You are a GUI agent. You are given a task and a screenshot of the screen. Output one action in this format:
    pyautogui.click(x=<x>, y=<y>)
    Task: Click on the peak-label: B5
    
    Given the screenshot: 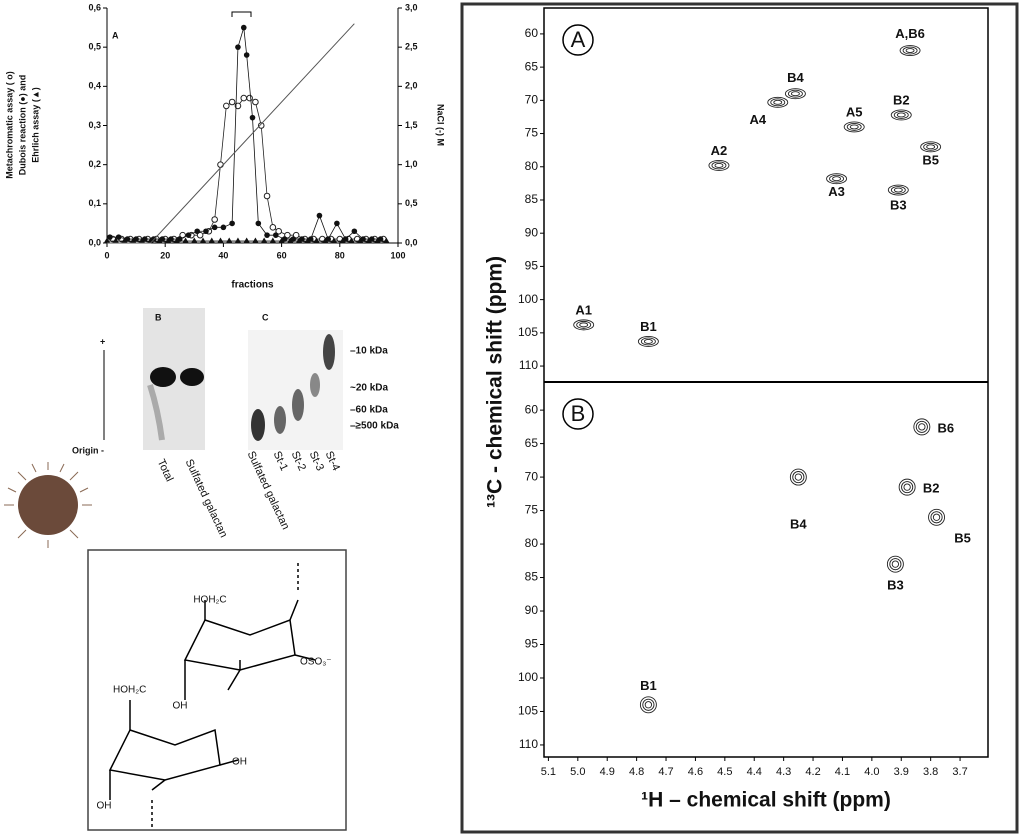 What is the action you would take?
    pyautogui.click(x=930, y=159)
    